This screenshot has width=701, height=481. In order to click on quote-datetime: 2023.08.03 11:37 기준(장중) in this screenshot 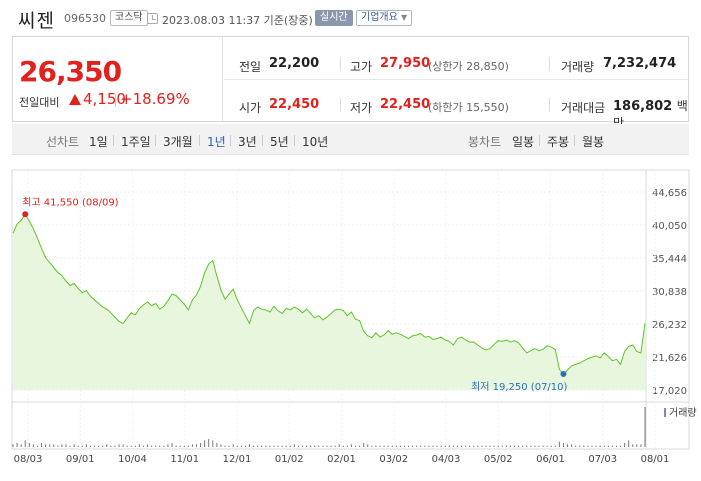, I will do `click(237, 20)`.